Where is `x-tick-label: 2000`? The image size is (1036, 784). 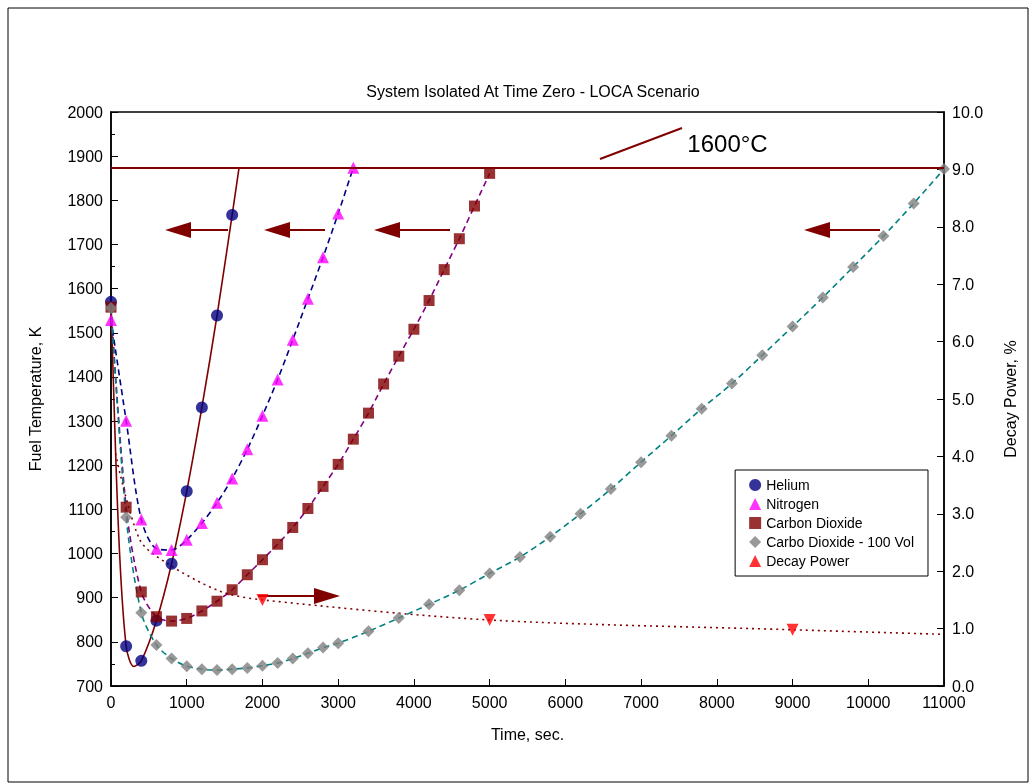 x-tick-label: 2000 is located at coordinates (262, 702).